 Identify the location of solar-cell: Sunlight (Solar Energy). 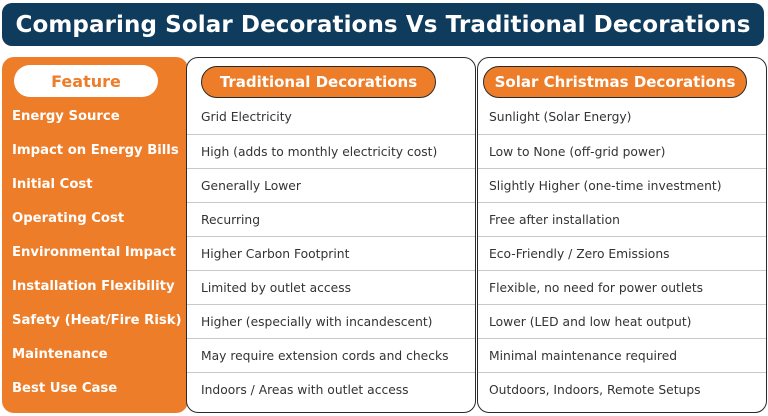
(560, 117).